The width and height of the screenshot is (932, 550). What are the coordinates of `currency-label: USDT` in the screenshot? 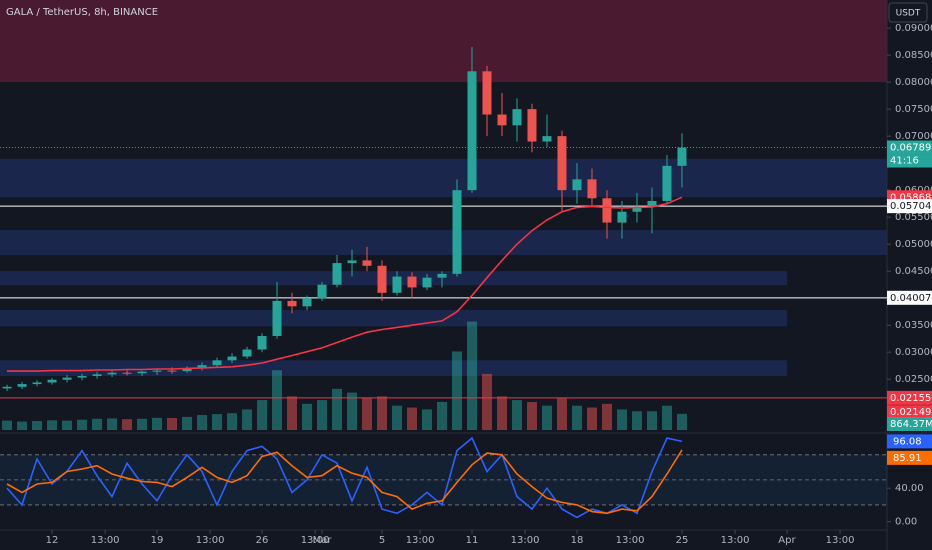 It's located at (908, 14).